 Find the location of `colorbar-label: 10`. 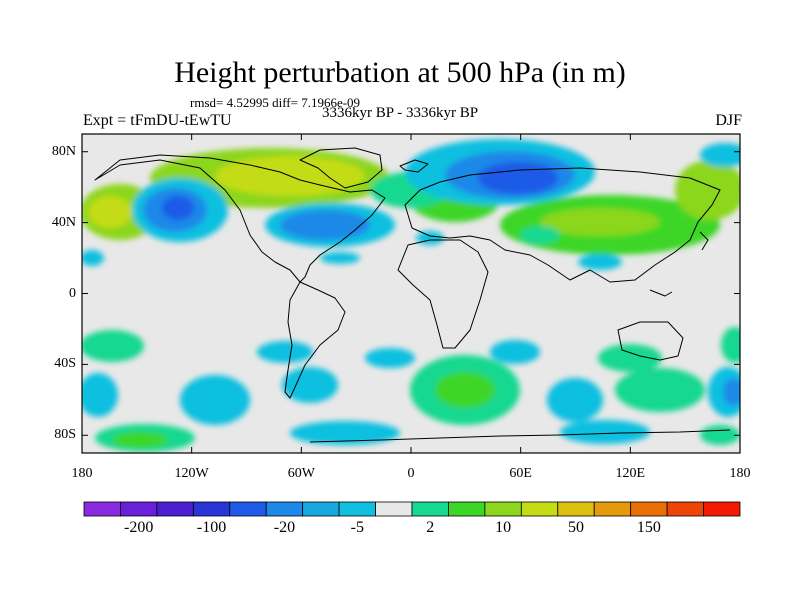

colorbar-label: 10 is located at coordinates (503, 527).